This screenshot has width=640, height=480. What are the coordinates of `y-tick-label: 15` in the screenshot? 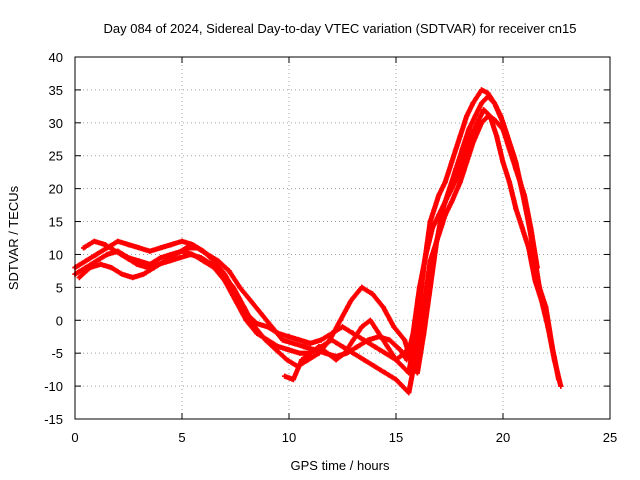 It's located at (56, 222).